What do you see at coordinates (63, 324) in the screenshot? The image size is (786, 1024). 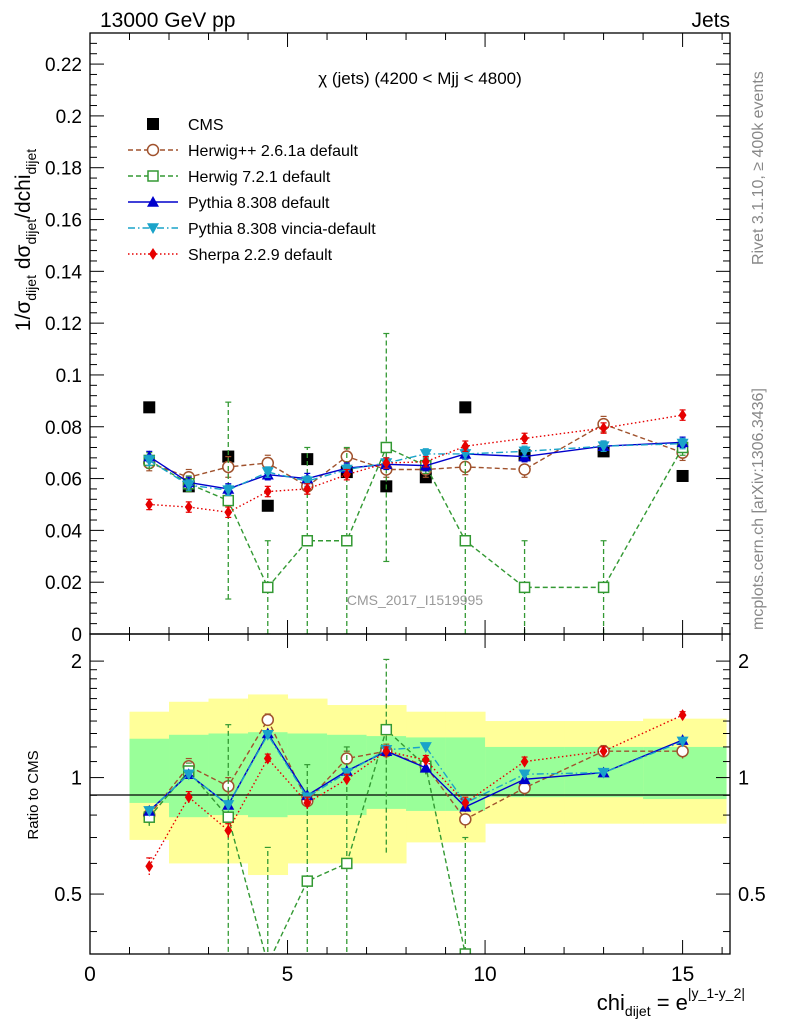 I see `main-y-tick-label: 0.12` at bounding box center [63, 324].